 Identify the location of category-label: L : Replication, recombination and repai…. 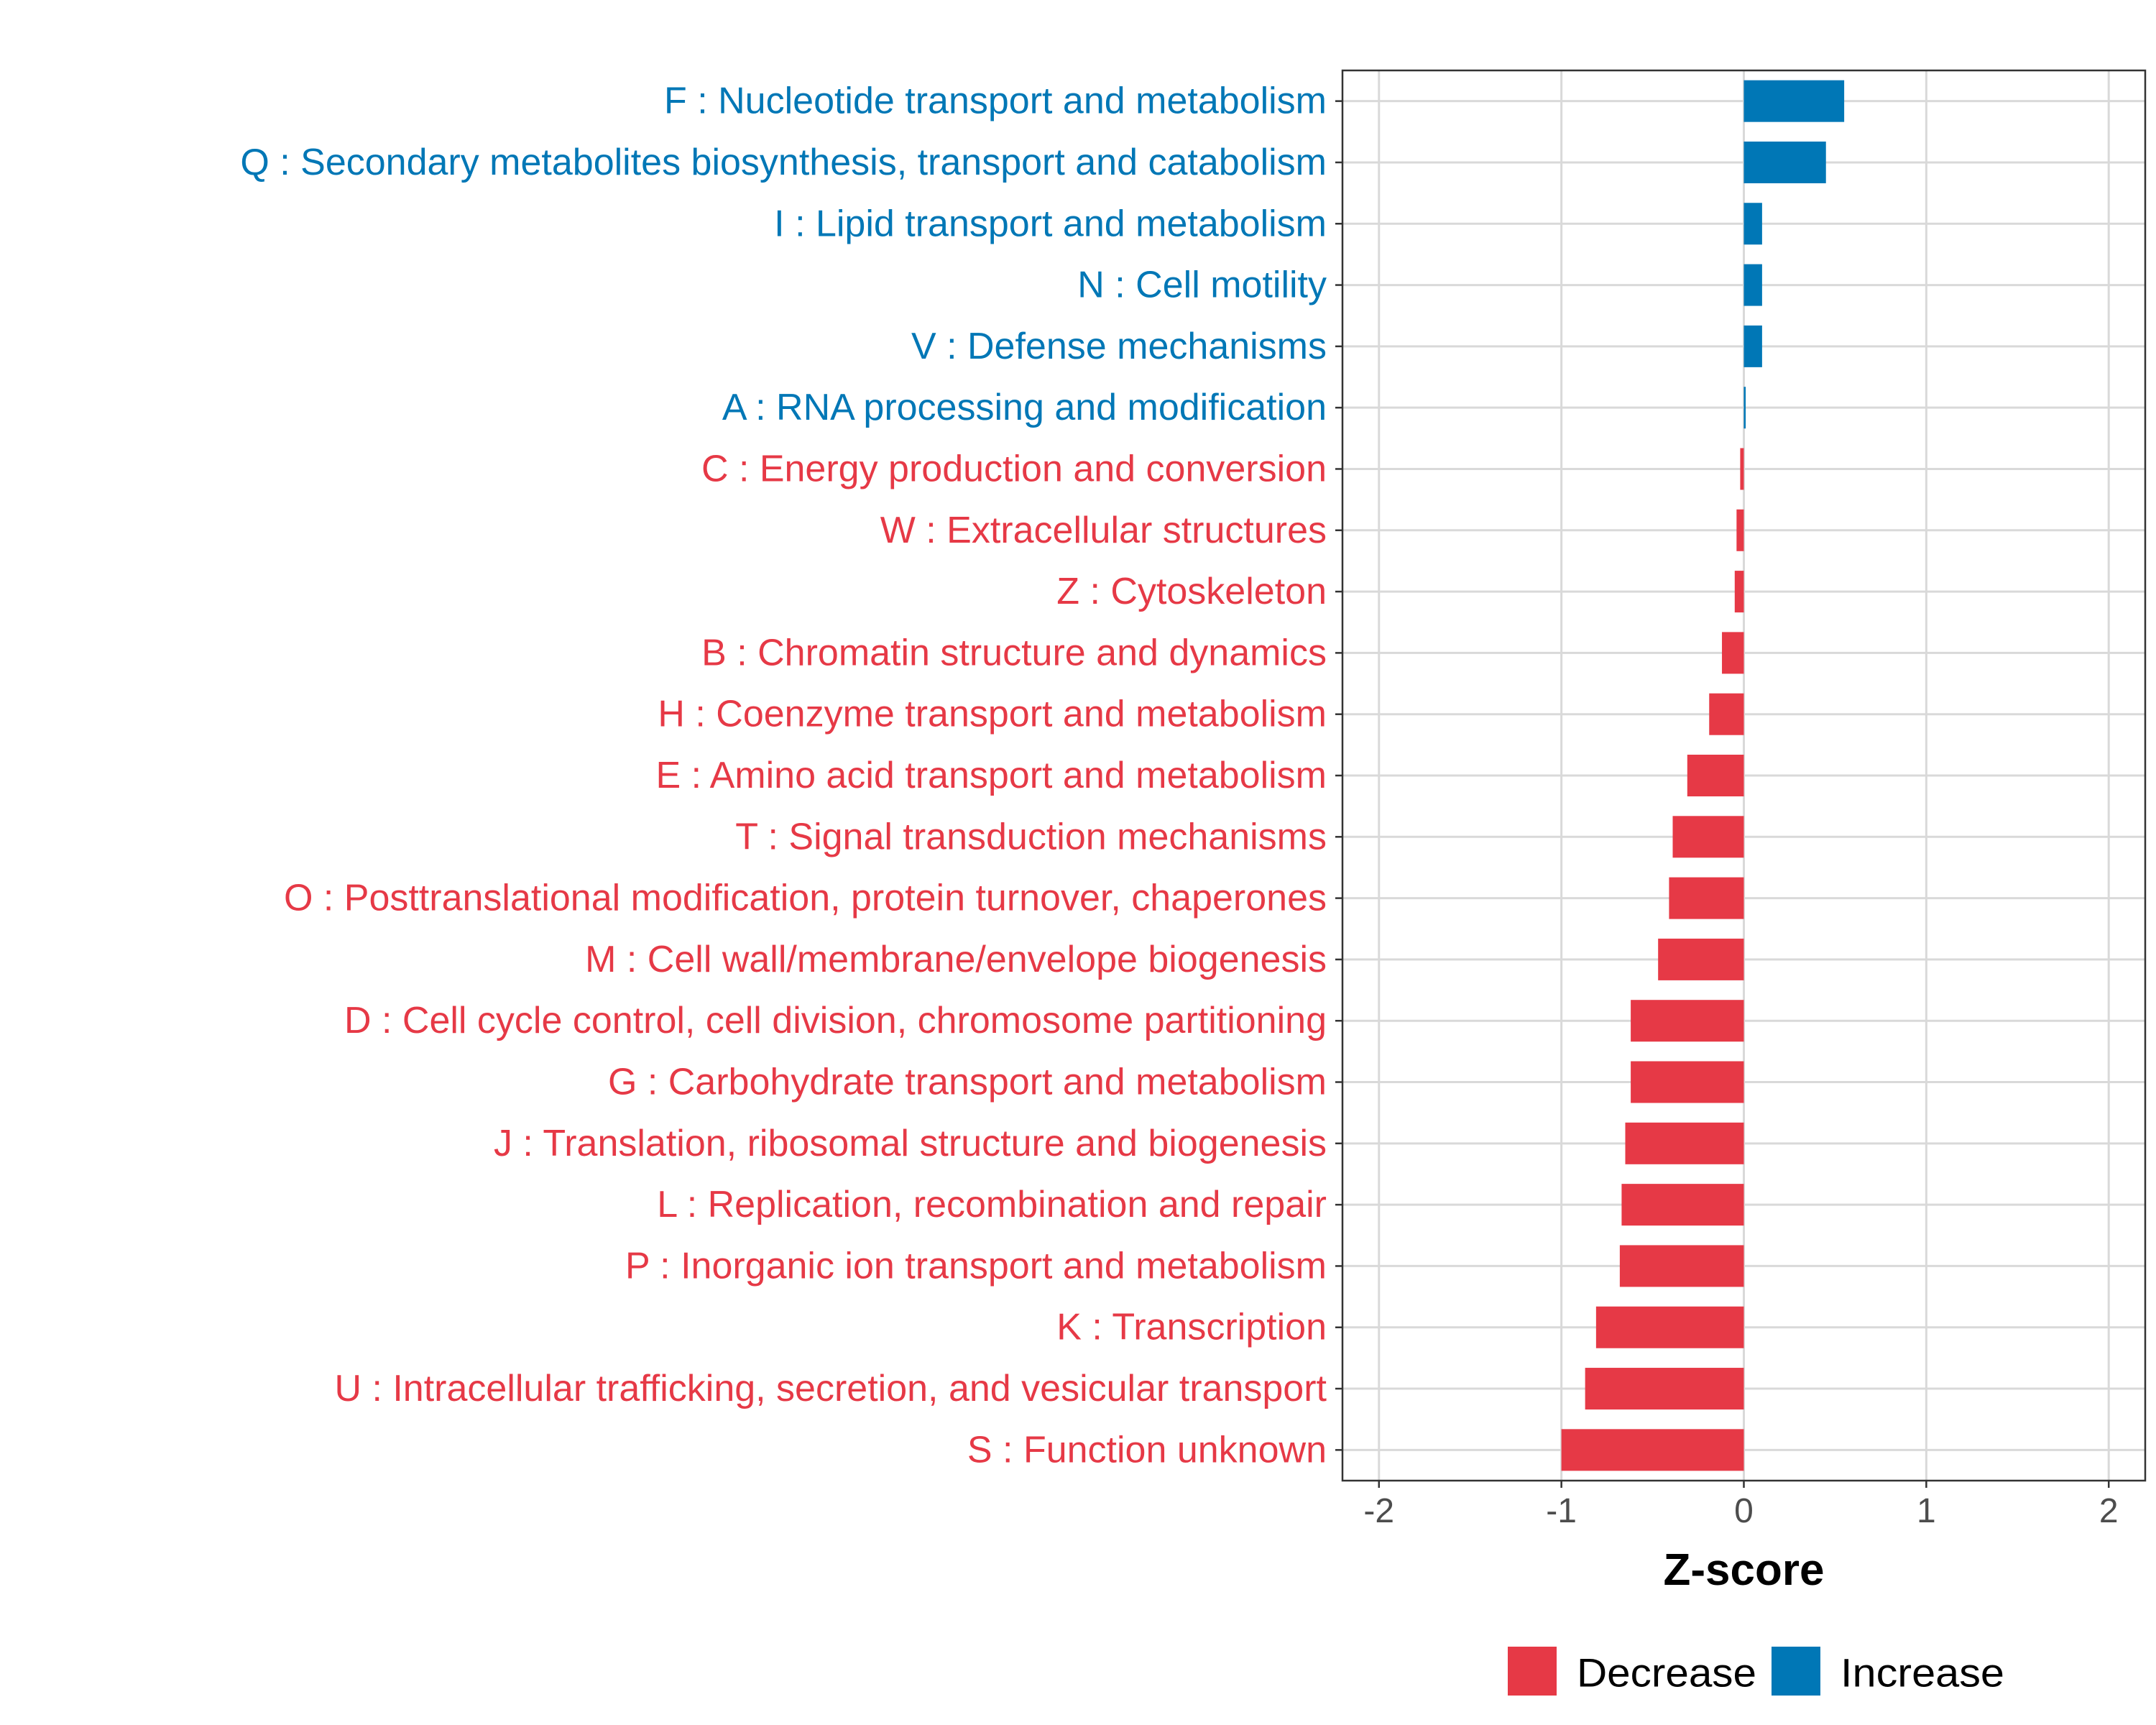
(992, 1204).